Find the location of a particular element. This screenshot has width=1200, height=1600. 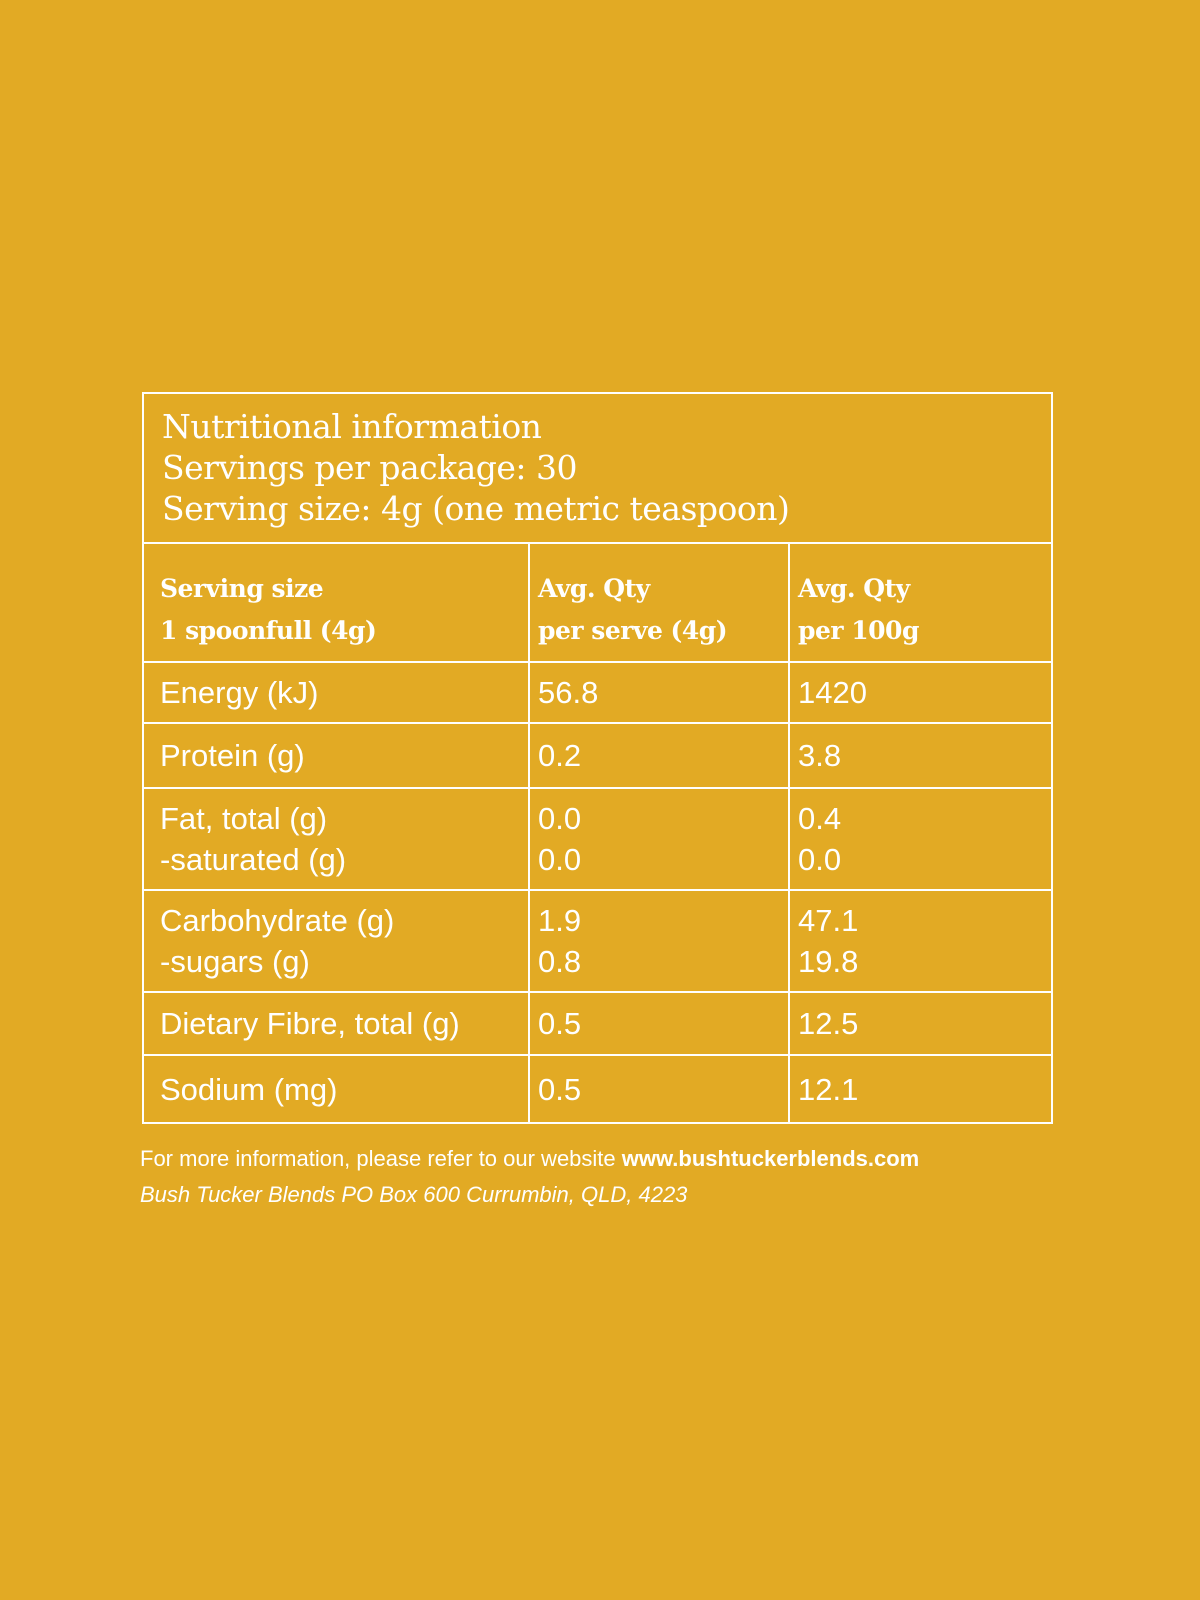

row-per-100g-line: 3.8 is located at coordinates (820, 755).